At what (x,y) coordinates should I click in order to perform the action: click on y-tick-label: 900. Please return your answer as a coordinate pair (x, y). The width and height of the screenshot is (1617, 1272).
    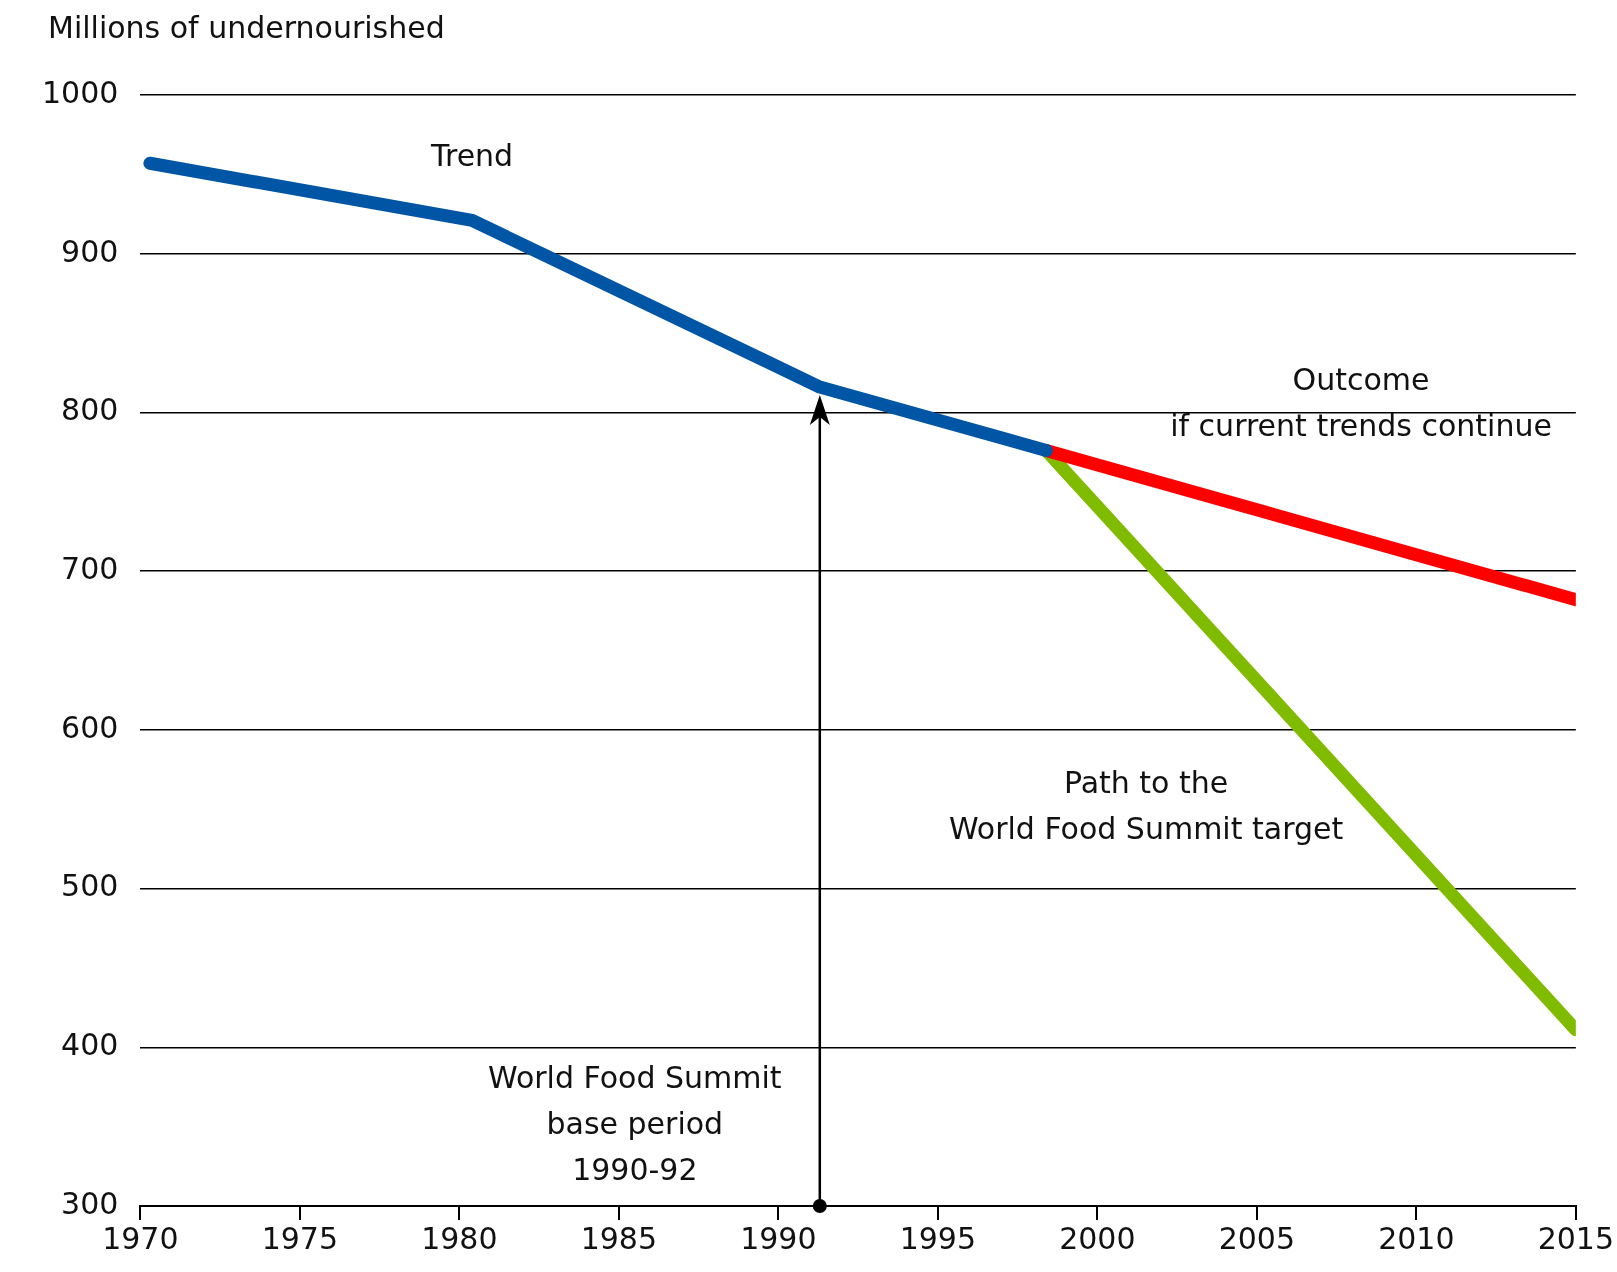
    Looking at the image, I should click on (90, 251).